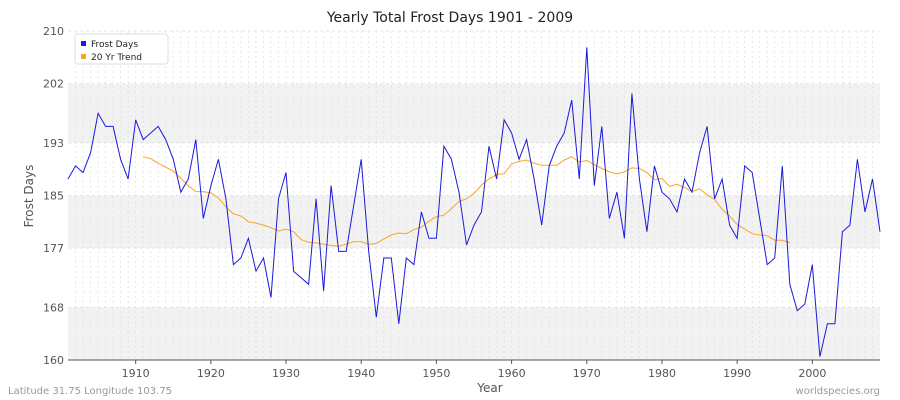 The height and width of the screenshot is (400, 900). Describe the element at coordinates (449, 18) in the screenshot. I see `chart-title: Yearly Total Frost Days 1901 - 2009` at that location.